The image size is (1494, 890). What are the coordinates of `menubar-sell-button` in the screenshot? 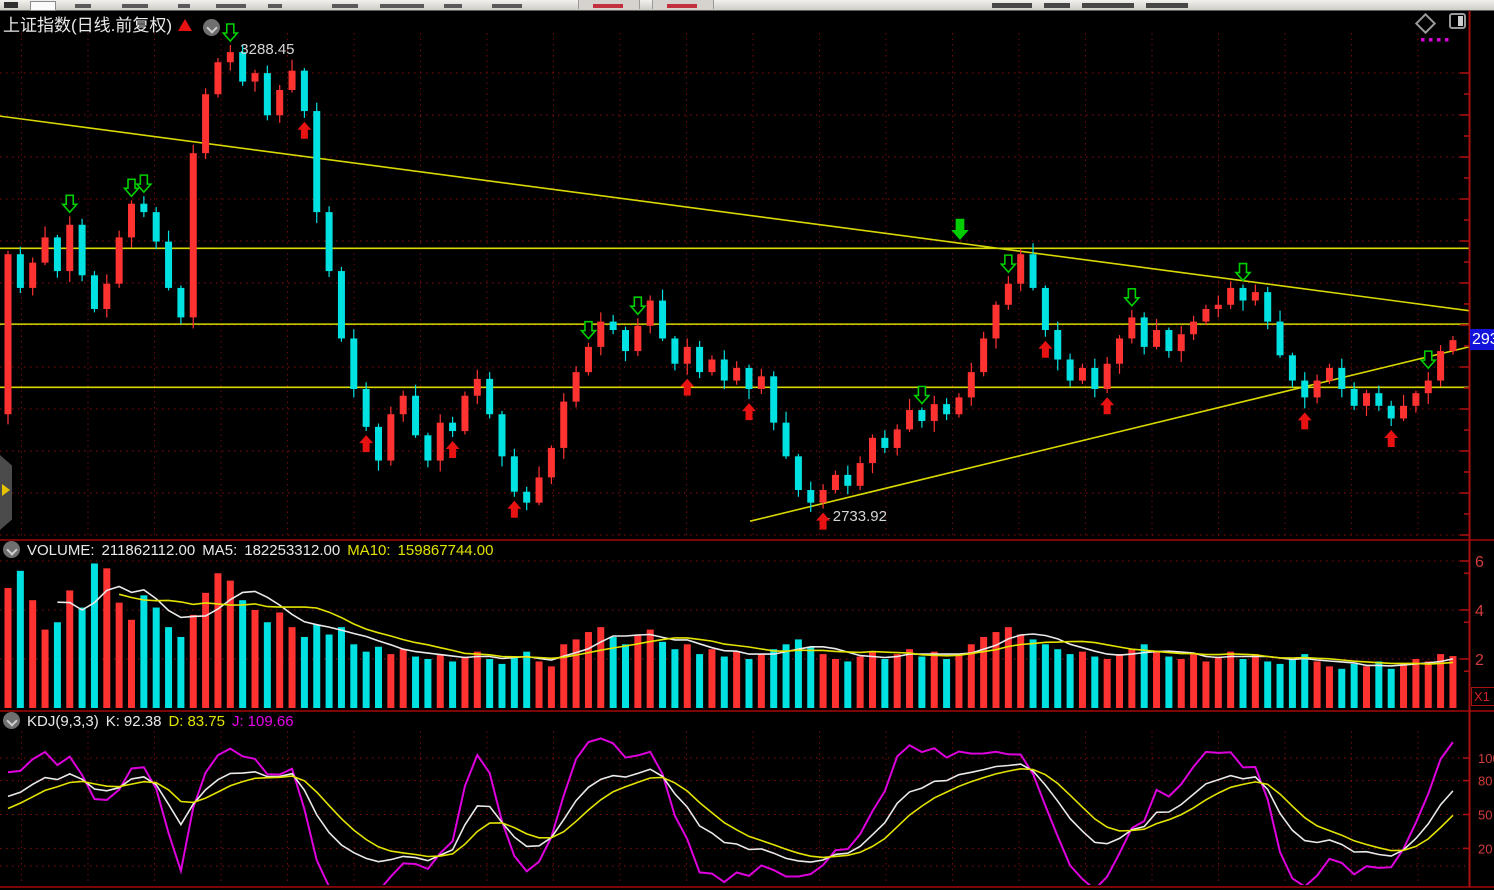 It's located at (683, 4).